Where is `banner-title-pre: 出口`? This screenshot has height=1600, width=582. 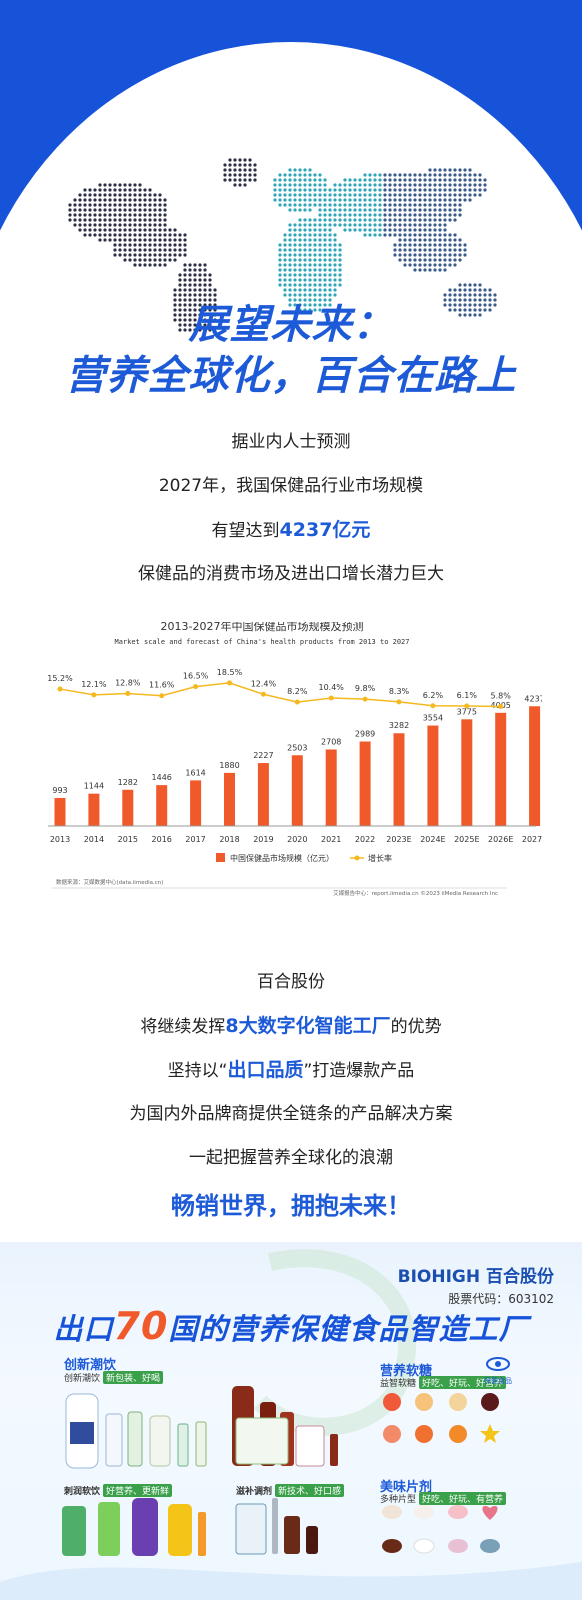 banner-title-pre: 出口 is located at coordinates (83, 1329).